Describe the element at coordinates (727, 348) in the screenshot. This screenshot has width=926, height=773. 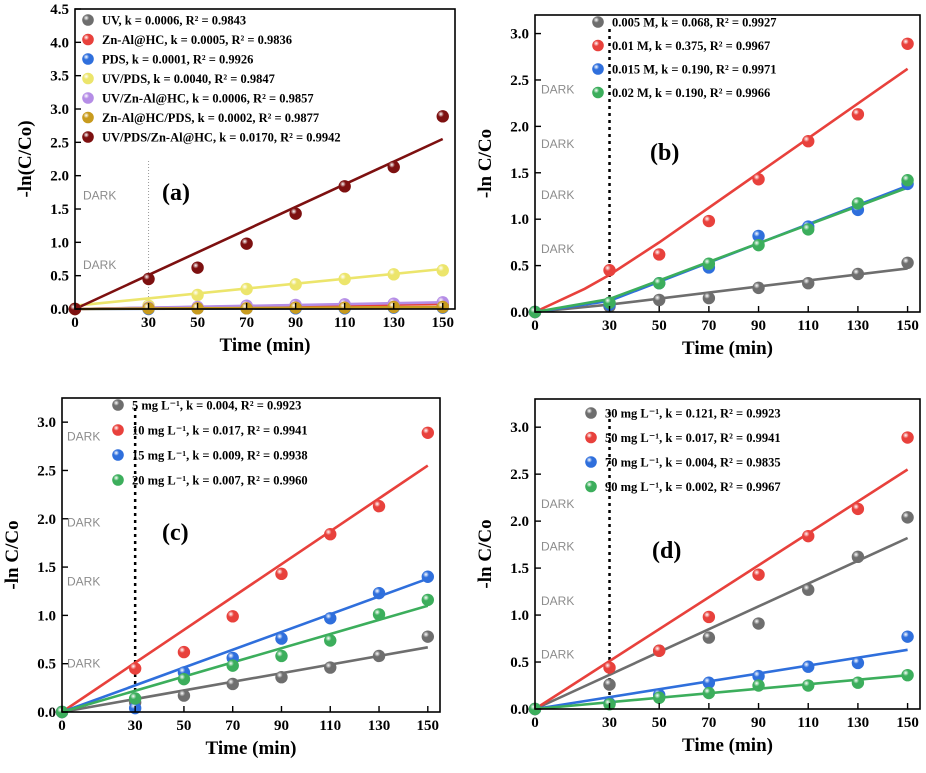
I see `x-axis-label: Time (min)` at that location.